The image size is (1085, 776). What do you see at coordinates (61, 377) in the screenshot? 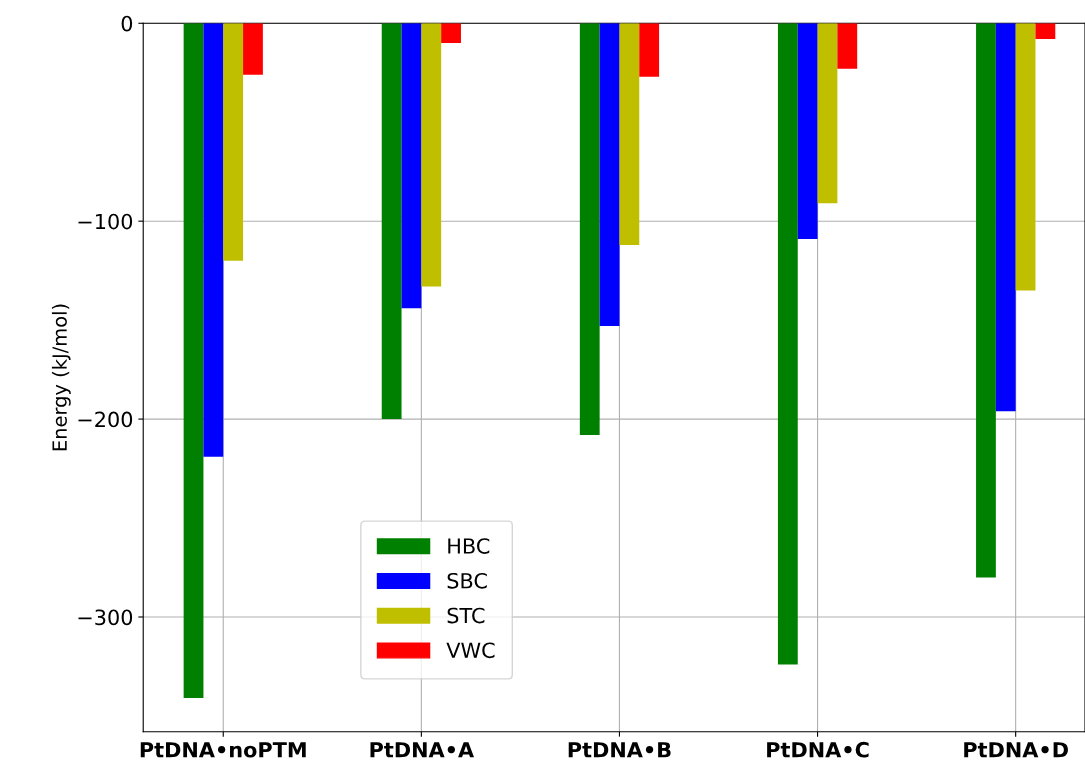
I see `y-axis-title: Energy (kJ/mol)` at bounding box center [61, 377].